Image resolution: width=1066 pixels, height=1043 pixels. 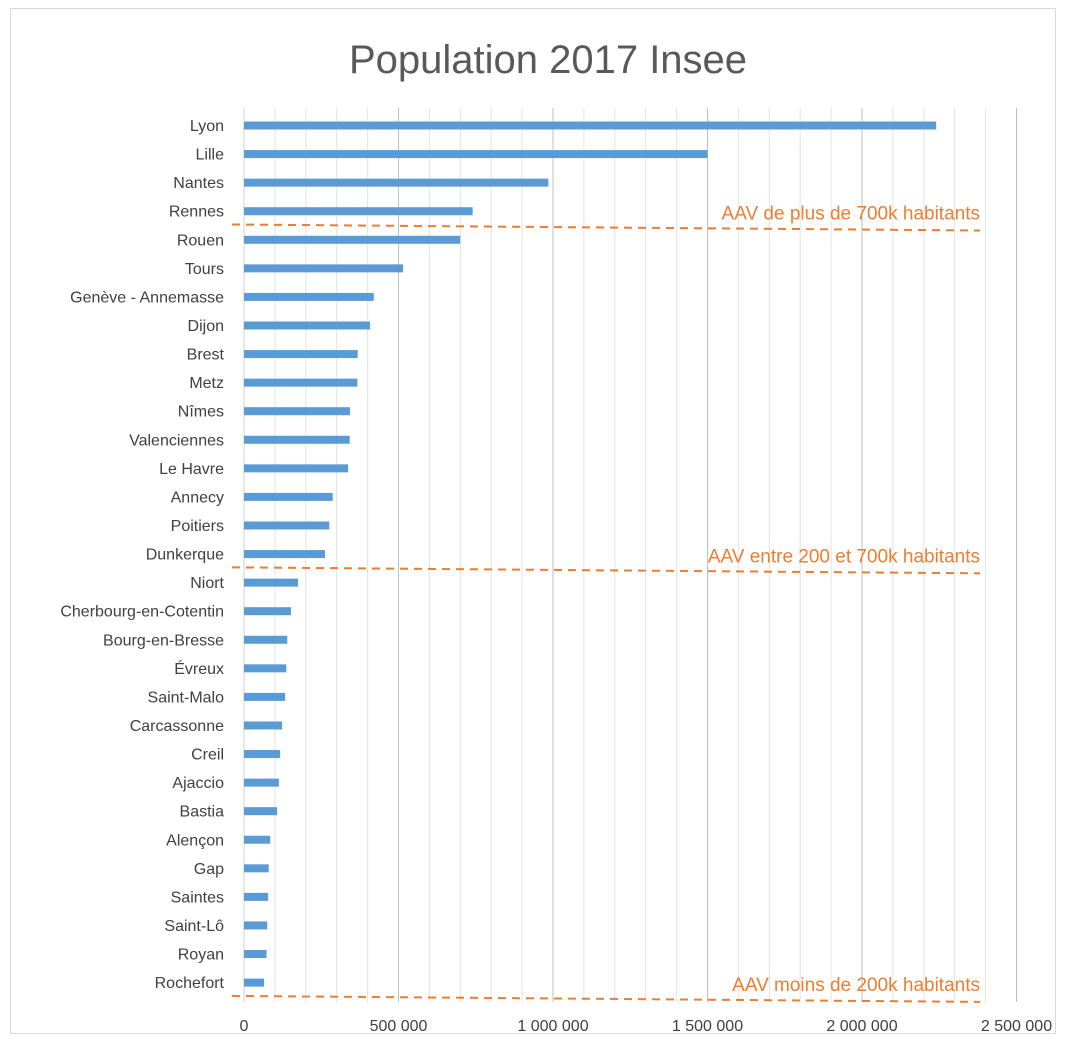 What do you see at coordinates (309, 296) in the screenshot?
I see `bar-geneve-annemasse` at bounding box center [309, 296].